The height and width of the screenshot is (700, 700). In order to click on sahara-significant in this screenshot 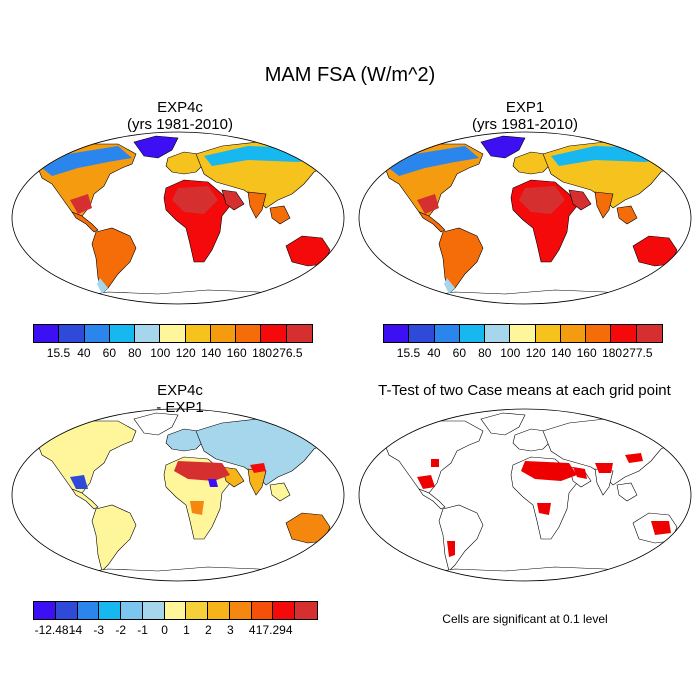, I will do `click(549, 471)`.